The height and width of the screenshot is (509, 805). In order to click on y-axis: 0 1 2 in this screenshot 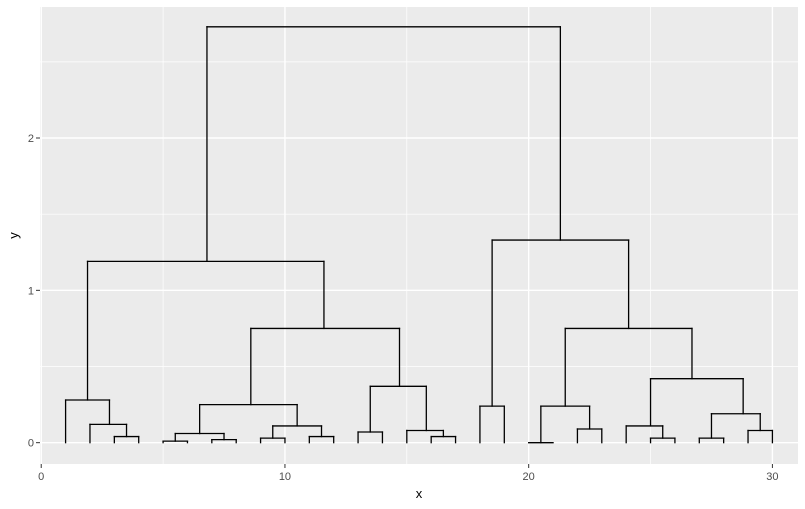, I will do `click(34, 291)`.